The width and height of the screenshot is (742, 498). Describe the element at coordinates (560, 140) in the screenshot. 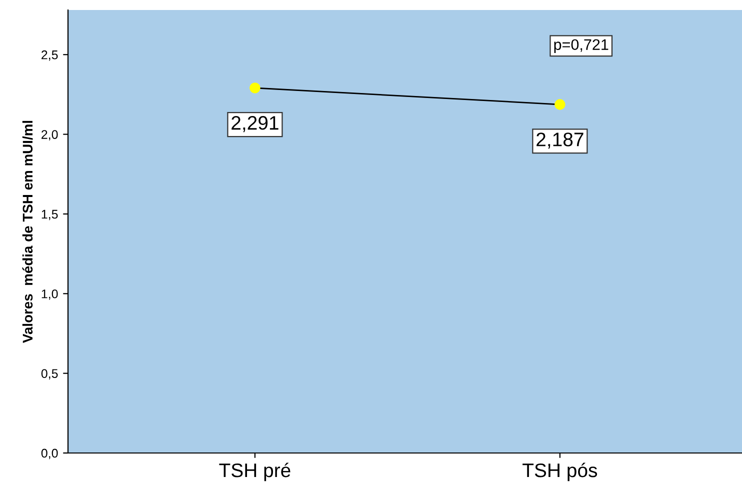

I see `data-label: 2,187` at that location.